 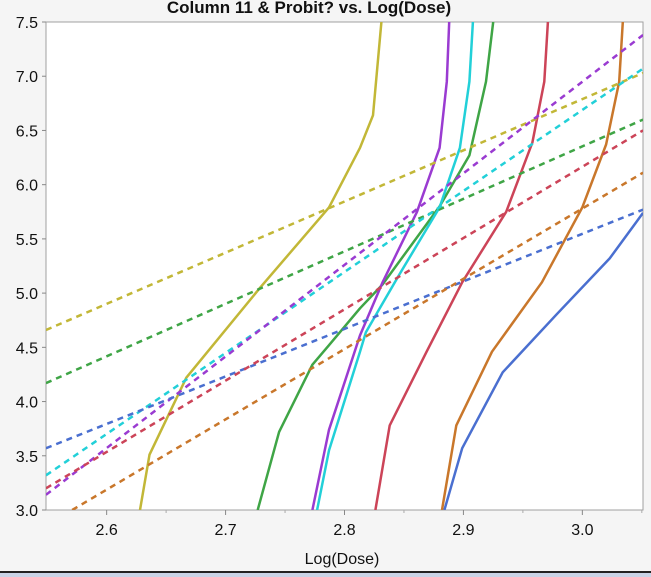 What do you see at coordinates (27, 186) in the screenshot?
I see `y-tick-label: 6.0` at bounding box center [27, 186].